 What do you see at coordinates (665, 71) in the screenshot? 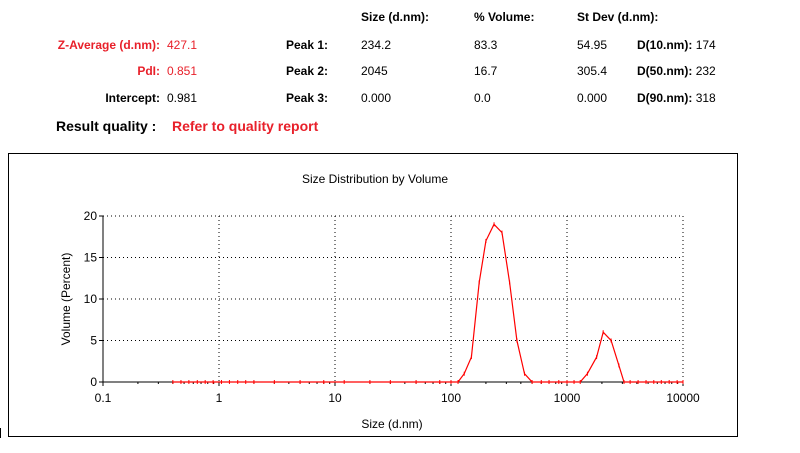
I see `d50-label: D(50.nm):` at bounding box center [665, 71].